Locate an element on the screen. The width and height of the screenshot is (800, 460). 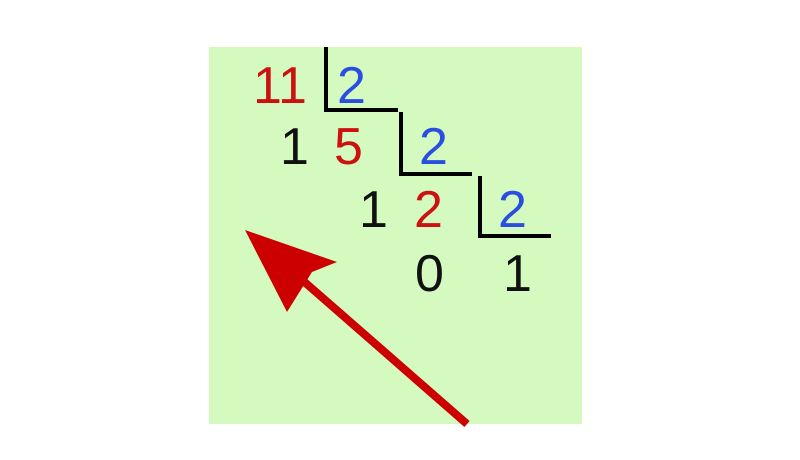
quotient-step1: 5 is located at coordinates (348, 147).